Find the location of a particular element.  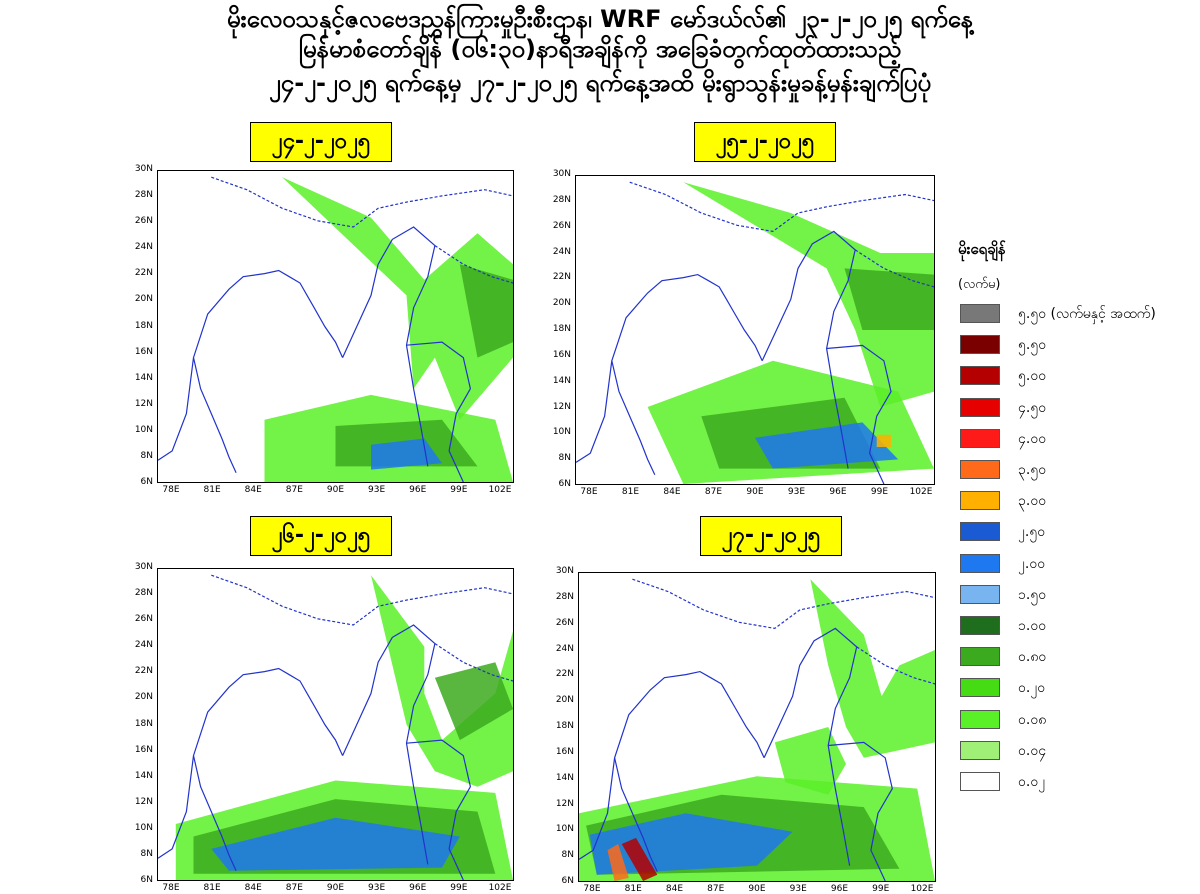

legend-label: ၀.၀၂ is located at coordinates (1032, 782).